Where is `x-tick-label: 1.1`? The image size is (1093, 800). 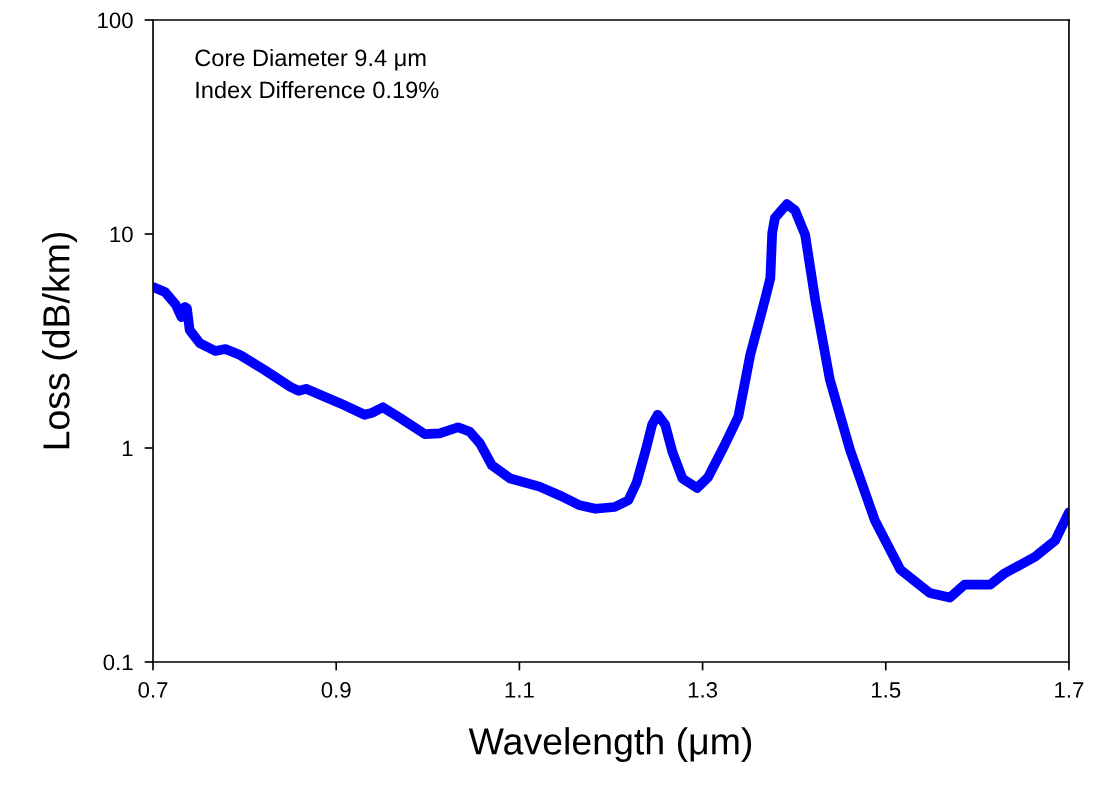
x-tick-label: 1.1 is located at coordinates (519, 690).